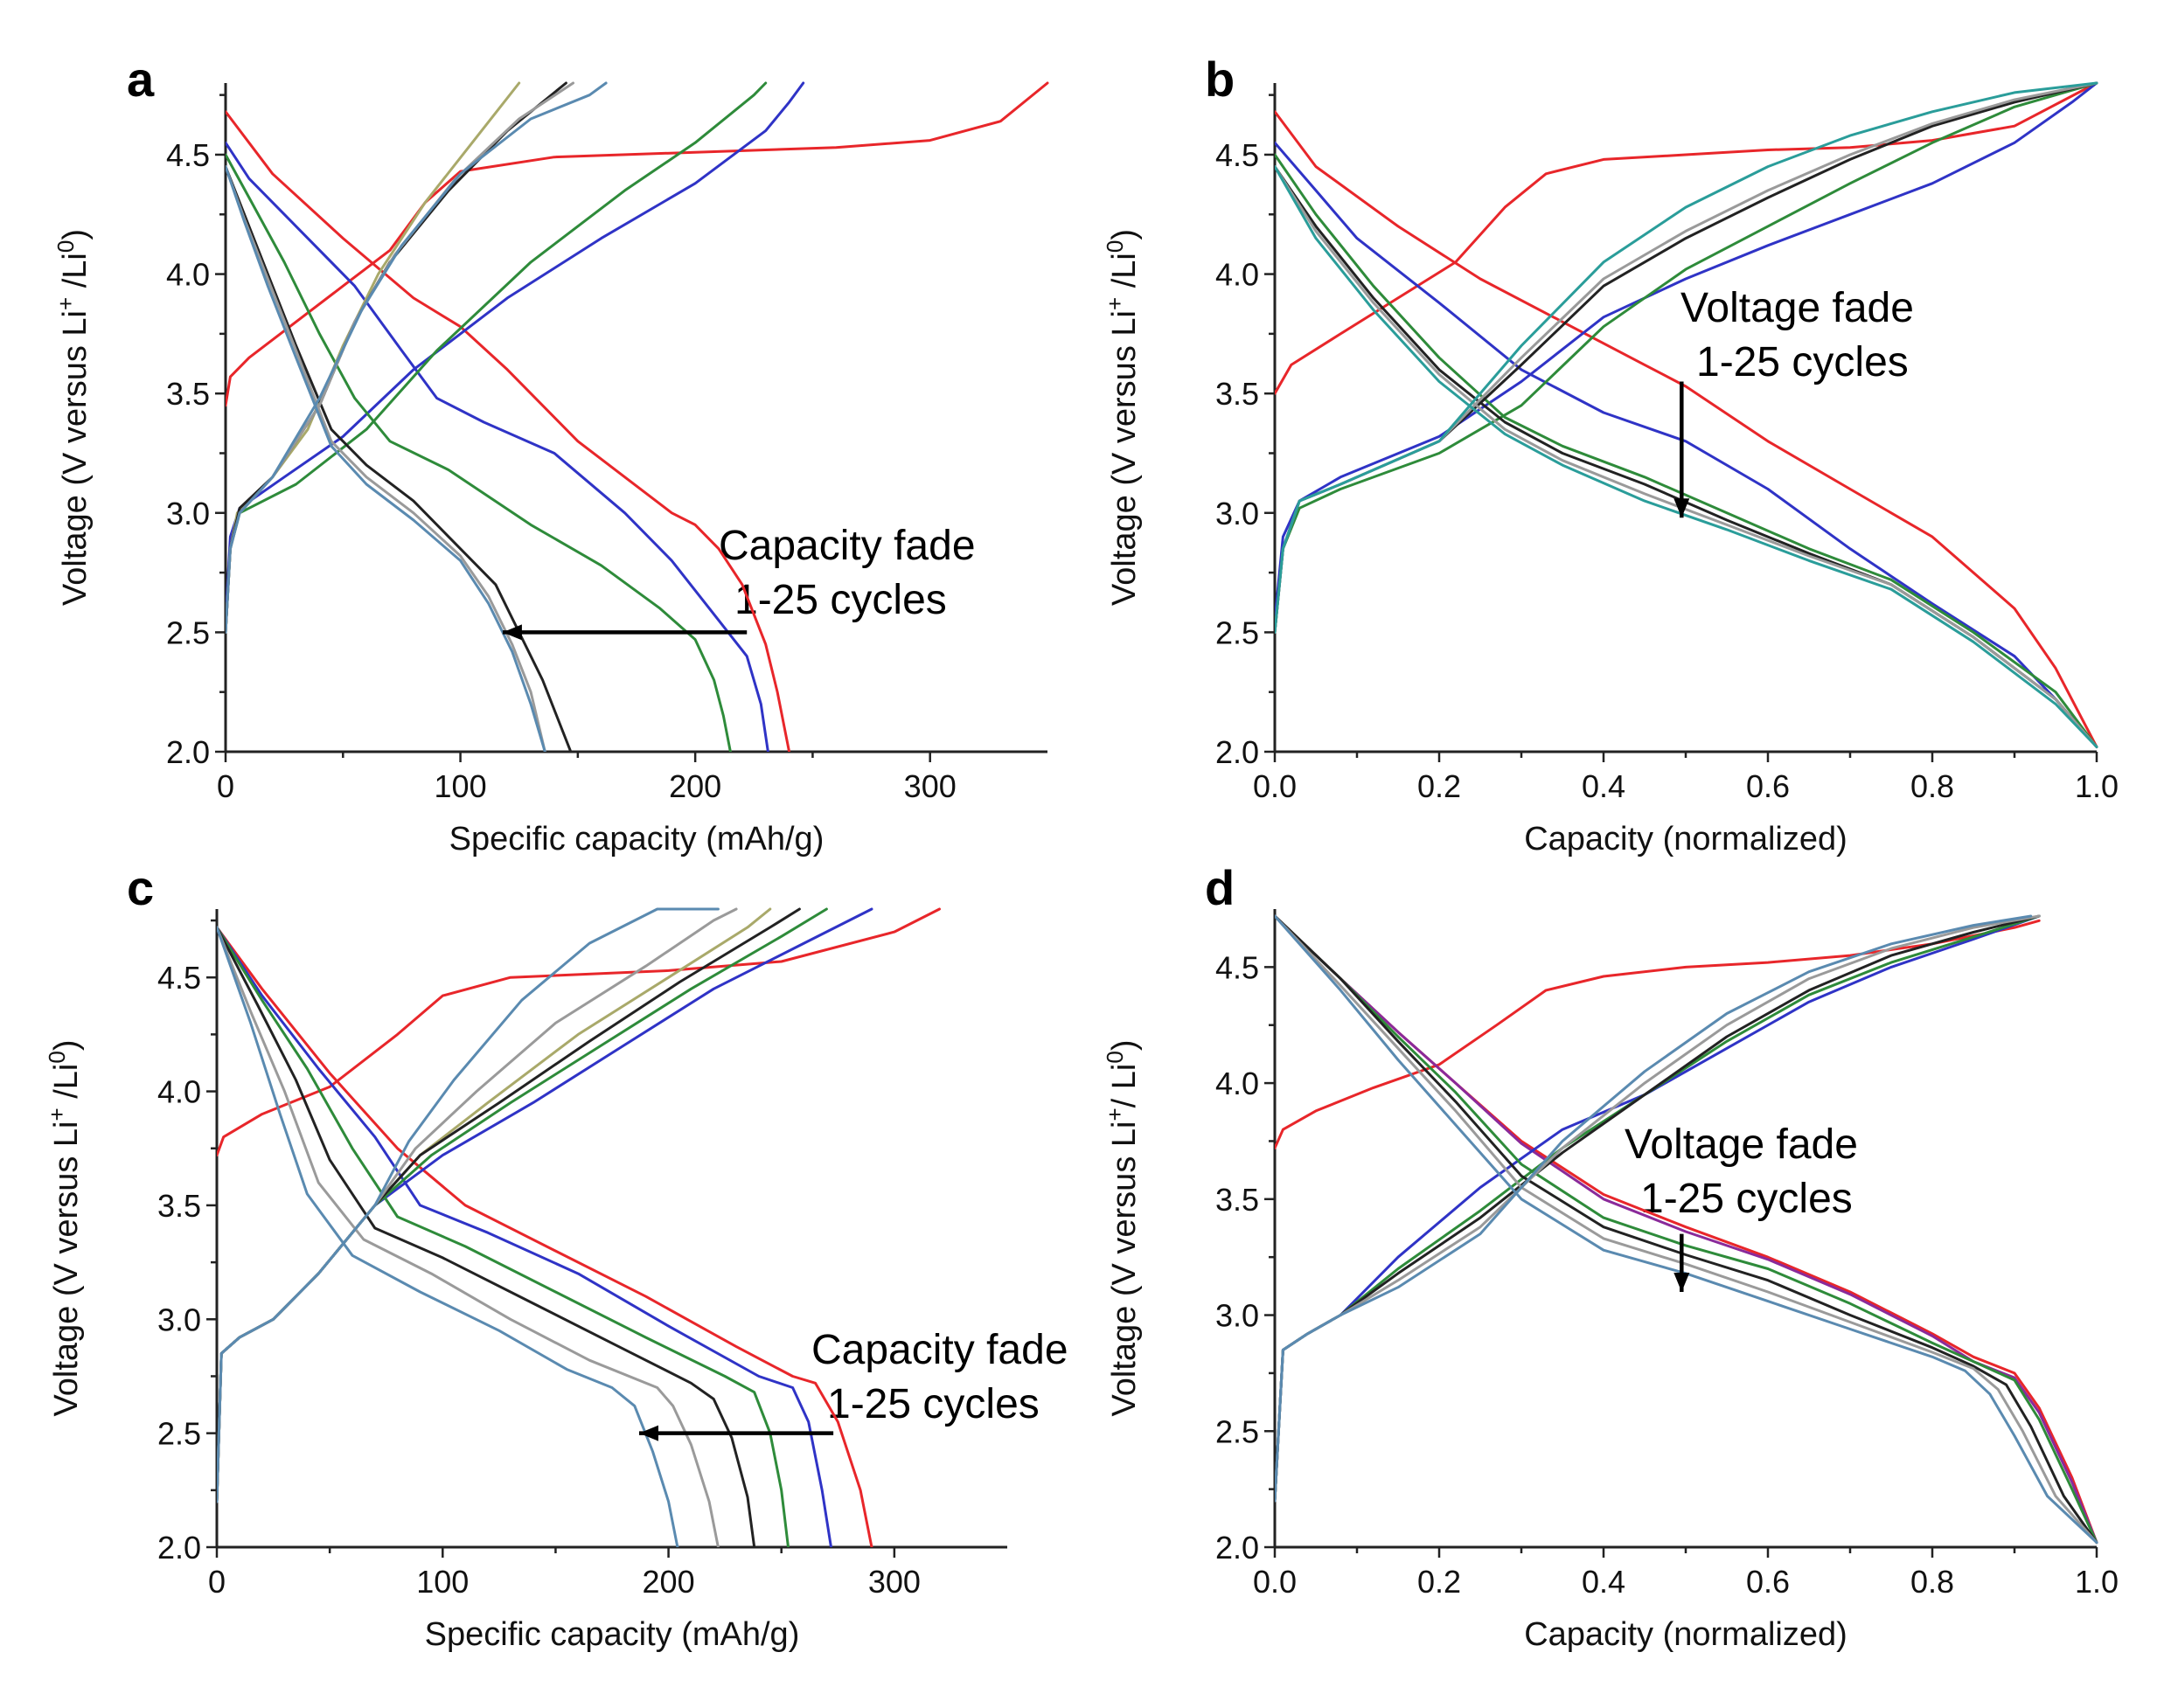  Describe the element at coordinates (1686, 839) in the screenshot. I see `x-axis-title-b: Capacity (normalized)` at that location.